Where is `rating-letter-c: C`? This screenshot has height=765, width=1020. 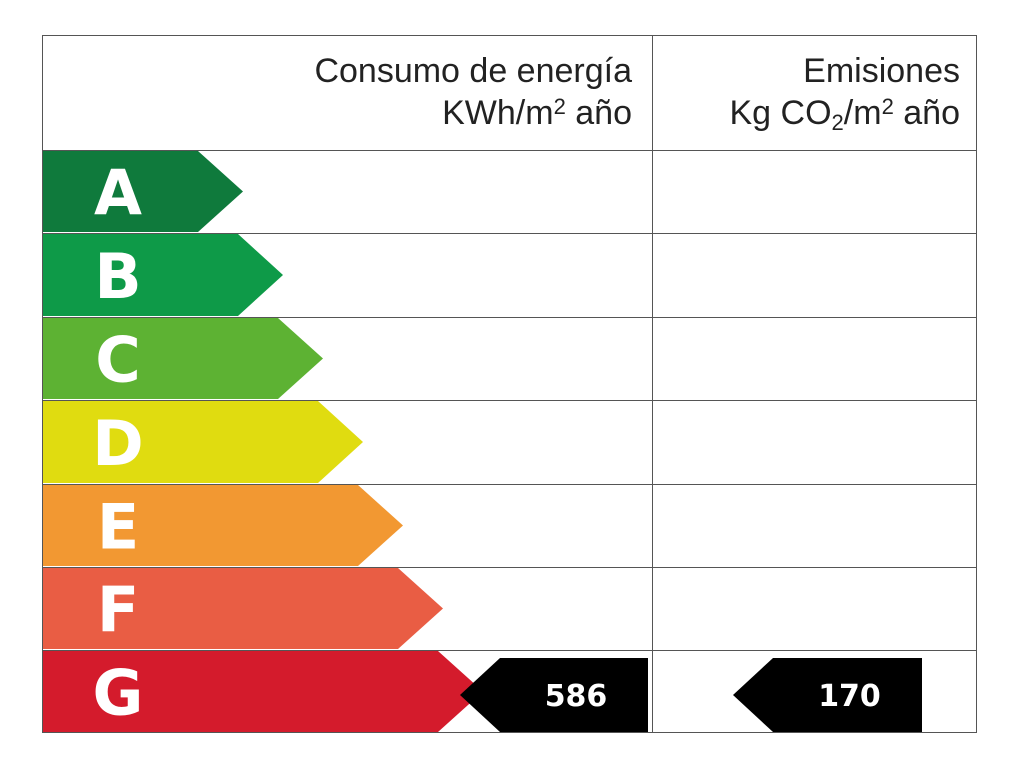 rating-letter-c: C is located at coordinates (118, 360).